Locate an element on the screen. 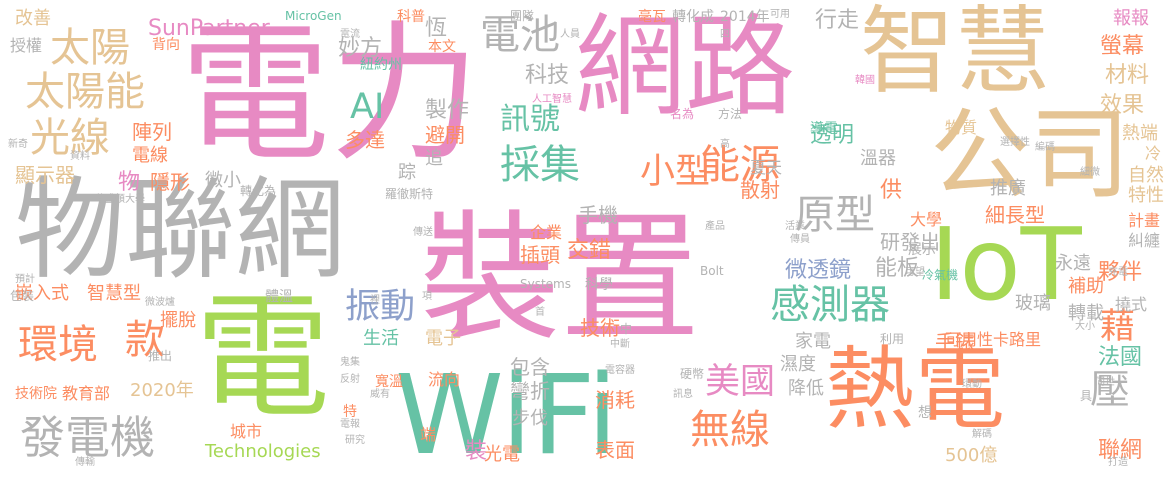 The width and height of the screenshot is (1175, 482). cloud-word: 科學 is located at coordinates (599, 285).